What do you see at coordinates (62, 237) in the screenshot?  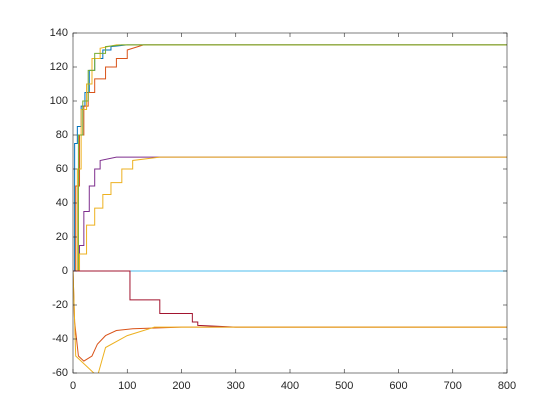 I see `y-tick-label: 20` at bounding box center [62, 237].